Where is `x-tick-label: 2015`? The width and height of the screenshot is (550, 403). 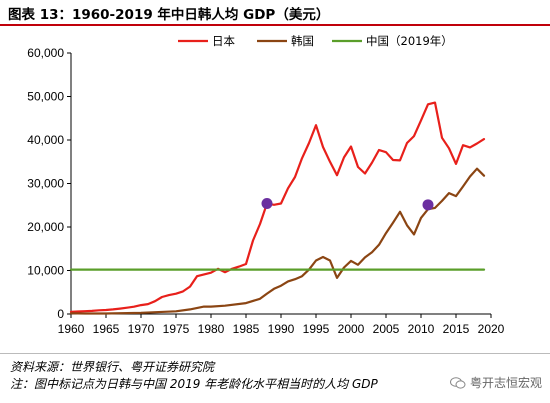
x-tick-label: 2015 is located at coordinates (456, 329).